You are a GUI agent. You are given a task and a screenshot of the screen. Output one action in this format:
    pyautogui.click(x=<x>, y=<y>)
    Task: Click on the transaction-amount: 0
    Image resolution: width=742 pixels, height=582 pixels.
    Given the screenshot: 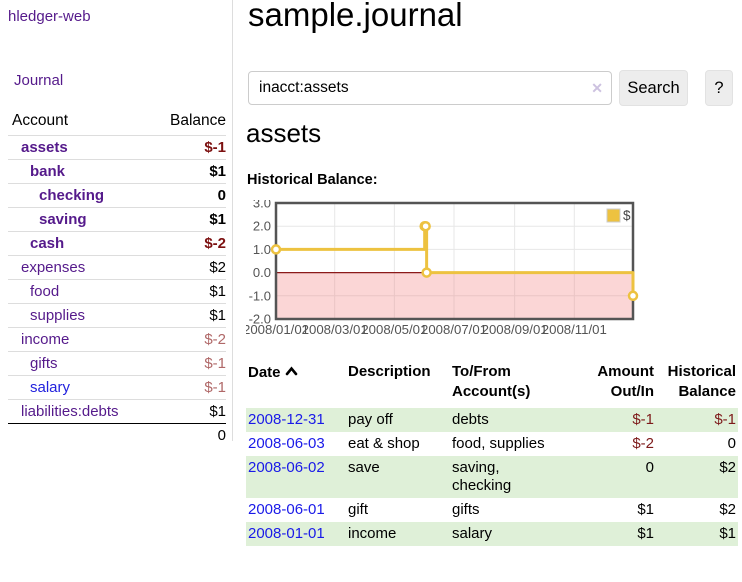 What is the action you would take?
    pyautogui.click(x=619, y=477)
    